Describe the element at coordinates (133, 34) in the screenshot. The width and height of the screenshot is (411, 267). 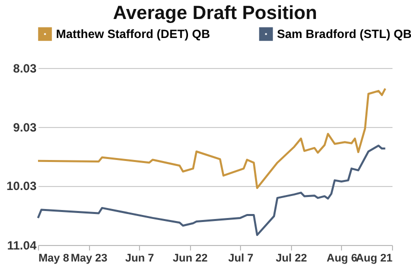
I see `legend-label: Matthew Stafford (DET) QB` at that location.